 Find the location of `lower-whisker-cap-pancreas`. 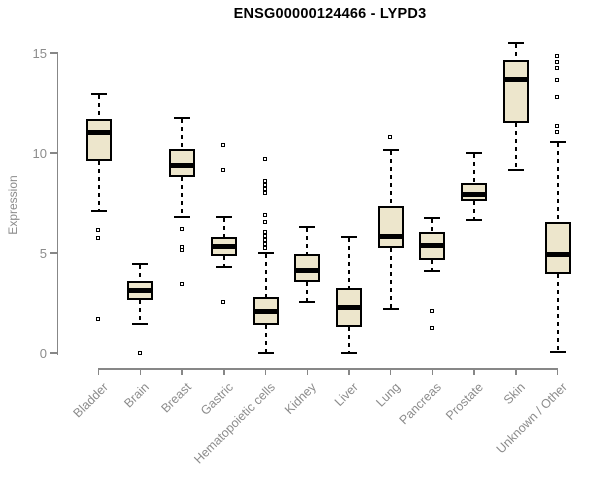

lower-whisker-cap-pancreas is located at coordinates (432, 271).